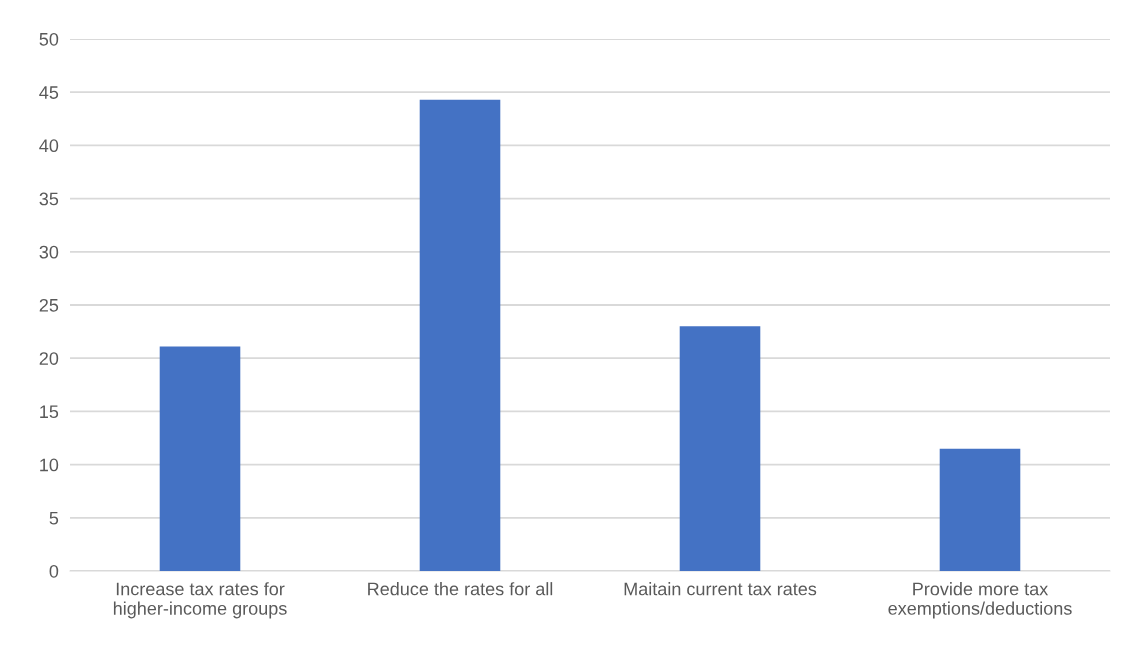 This screenshot has width=1125, height=654. Describe the element at coordinates (54, 571) in the screenshot. I see `y-tick-label: 0` at that location.